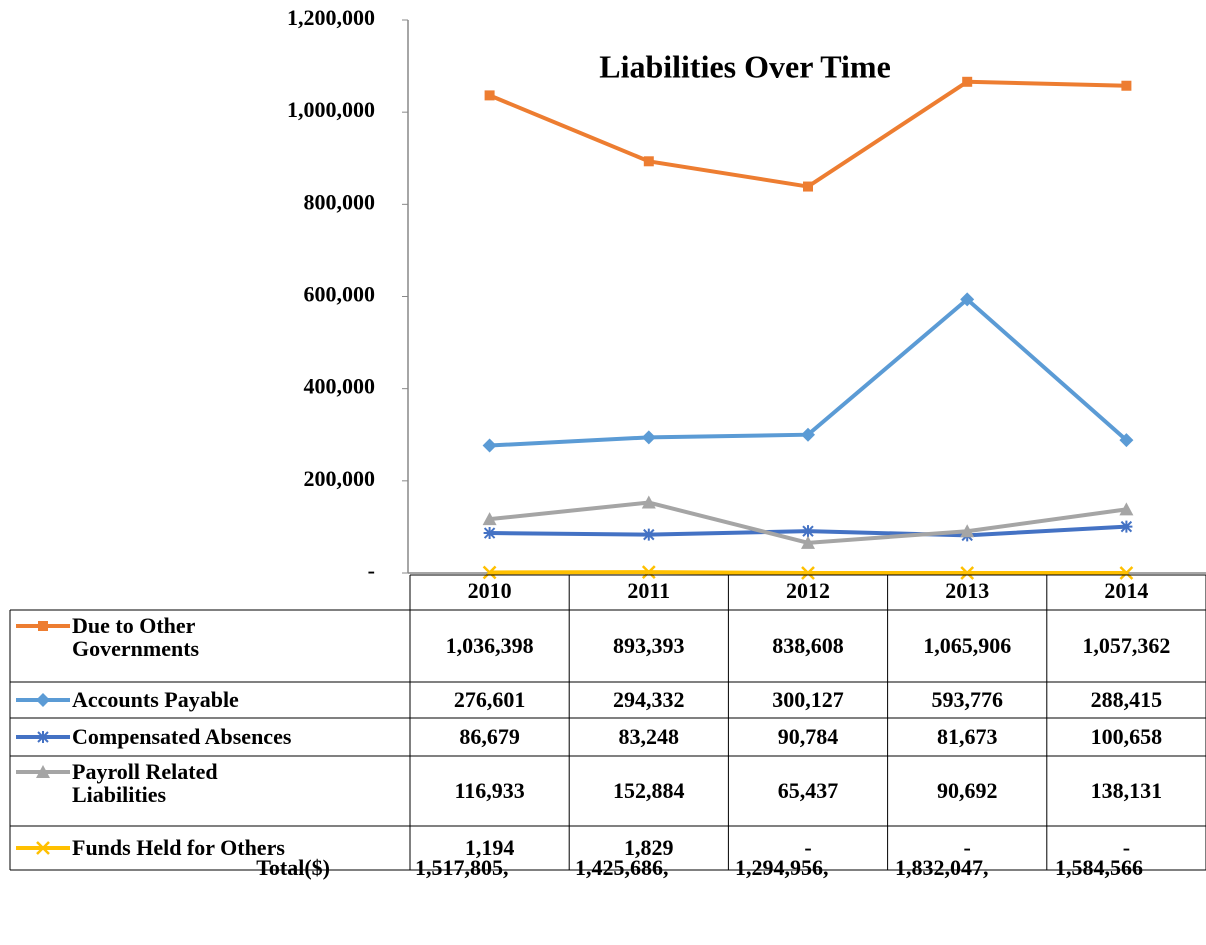 This screenshot has height=945, width=1206. Describe the element at coordinates (489, 790) in the screenshot. I see `data-label: 116,933` at that location.